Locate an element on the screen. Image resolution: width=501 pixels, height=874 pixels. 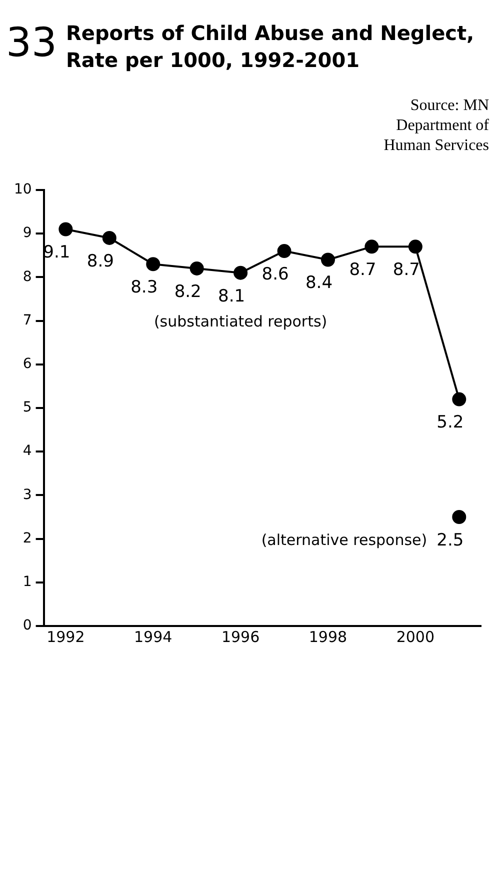
text: (substantiated reports) is located at coordinates (241, 321).